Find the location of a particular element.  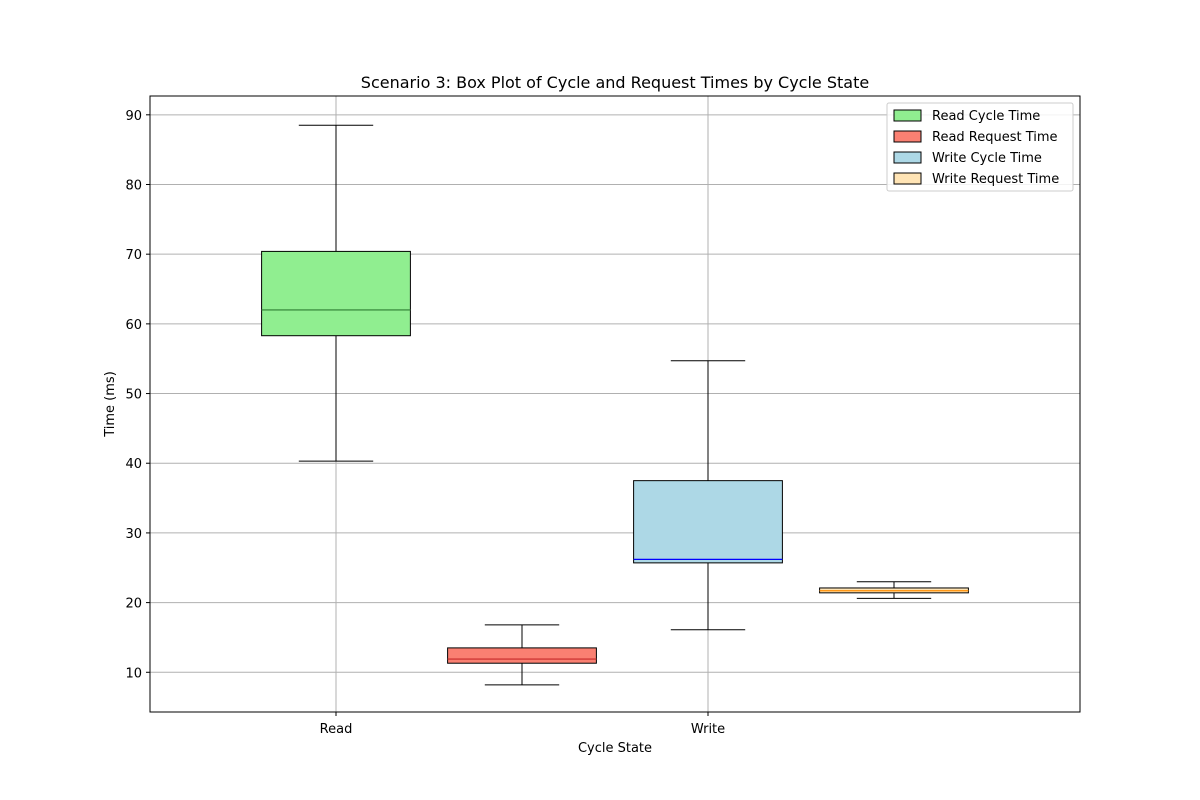

legend-item: Write Cycle Time is located at coordinates (967, 158).